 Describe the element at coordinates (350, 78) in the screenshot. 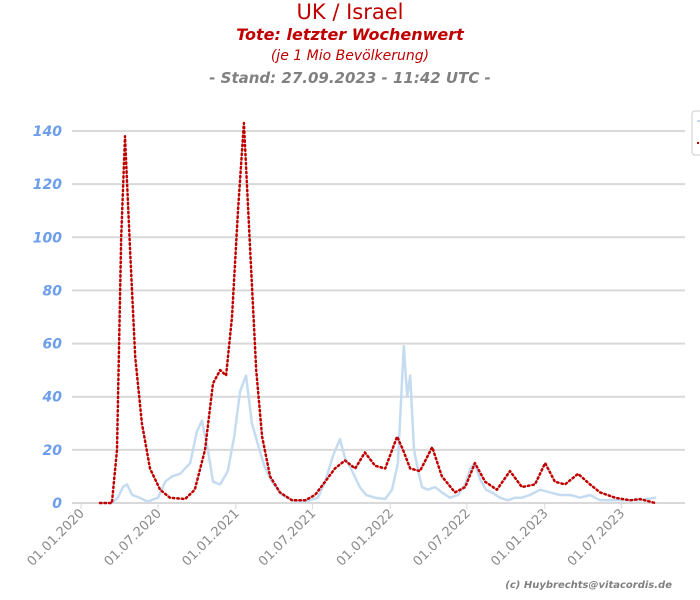

I see `chart-timestamp: - Stand: 27.09.2023 - 11:42 UTC -` at that location.